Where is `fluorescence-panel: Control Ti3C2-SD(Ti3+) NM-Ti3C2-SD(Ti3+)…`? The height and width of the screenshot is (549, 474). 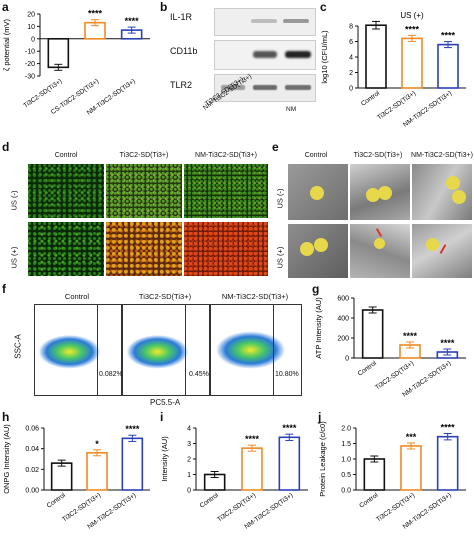 fluorescence-panel: Control Ti3C2-SD(Ti3+) NM-Ti3C2-SD(Ti3+)… is located at coordinates (136, 213).